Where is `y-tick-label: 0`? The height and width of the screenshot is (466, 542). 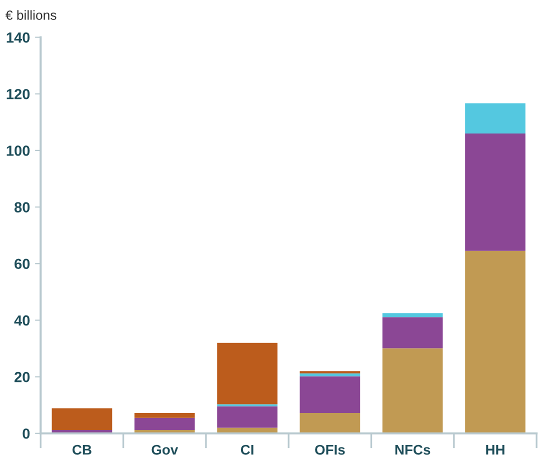 y-tick-label: 0 is located at coordinates (26, 433).